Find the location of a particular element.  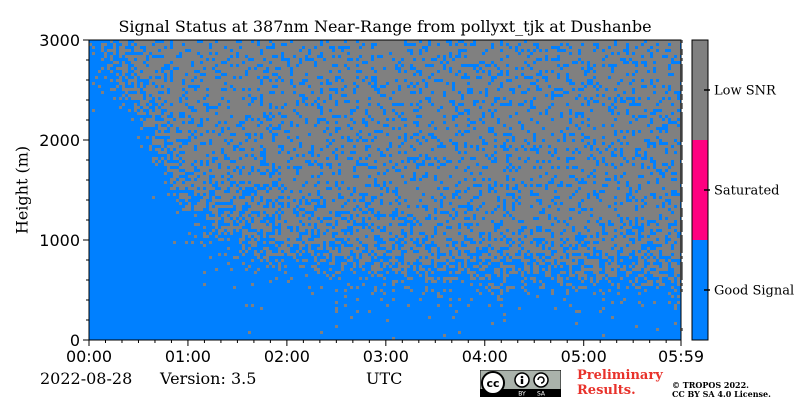

cc-logo-text: cc is located at coordinates (492, 383).